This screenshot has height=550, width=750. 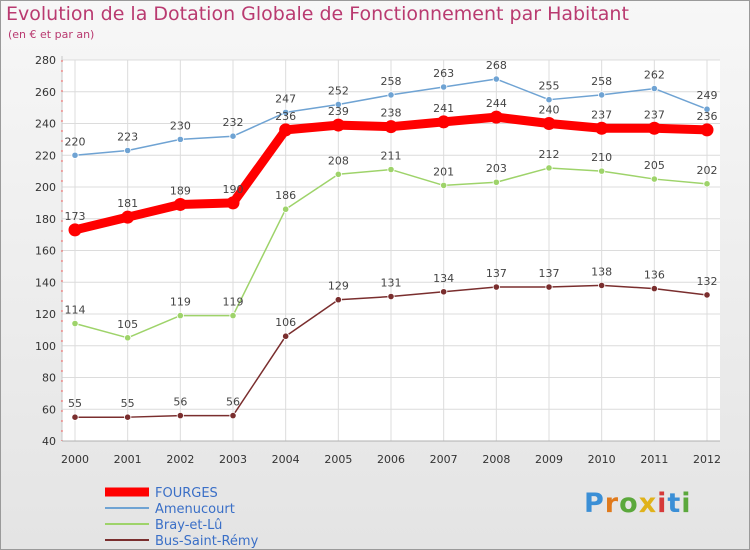 I want to click on chart-subtitle: (en € et par an), so click(x=51, y=34).